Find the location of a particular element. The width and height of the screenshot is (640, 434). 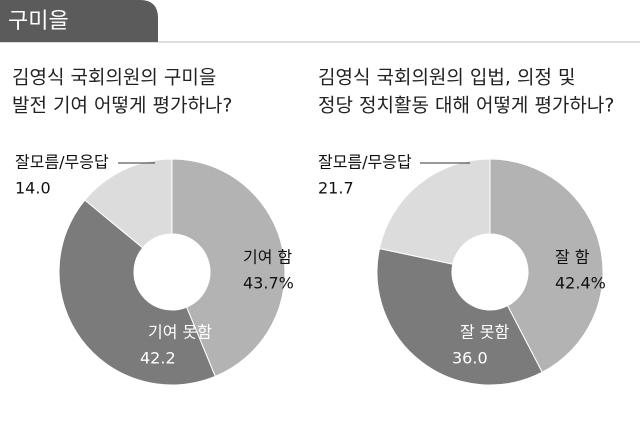

header-tab is located at coordinates (79, 21).